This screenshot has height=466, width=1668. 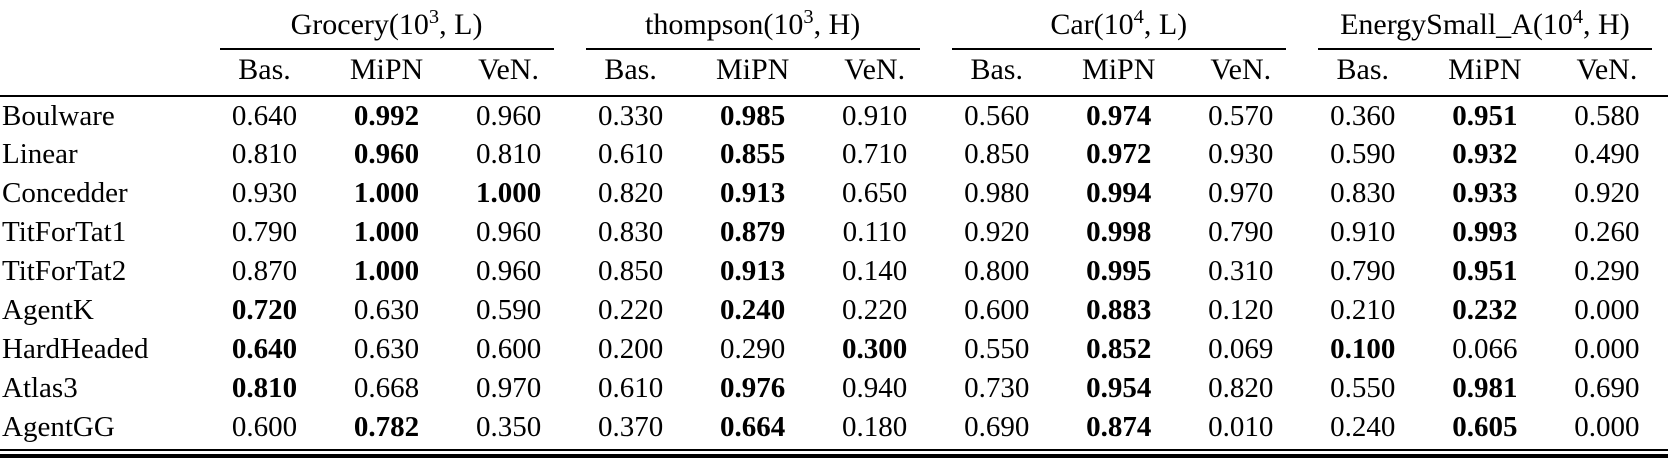 What do you see at coordinates (630, 427) in the screenshot?
I see `value-cell: 0.370` at bounding box center [630, 427].